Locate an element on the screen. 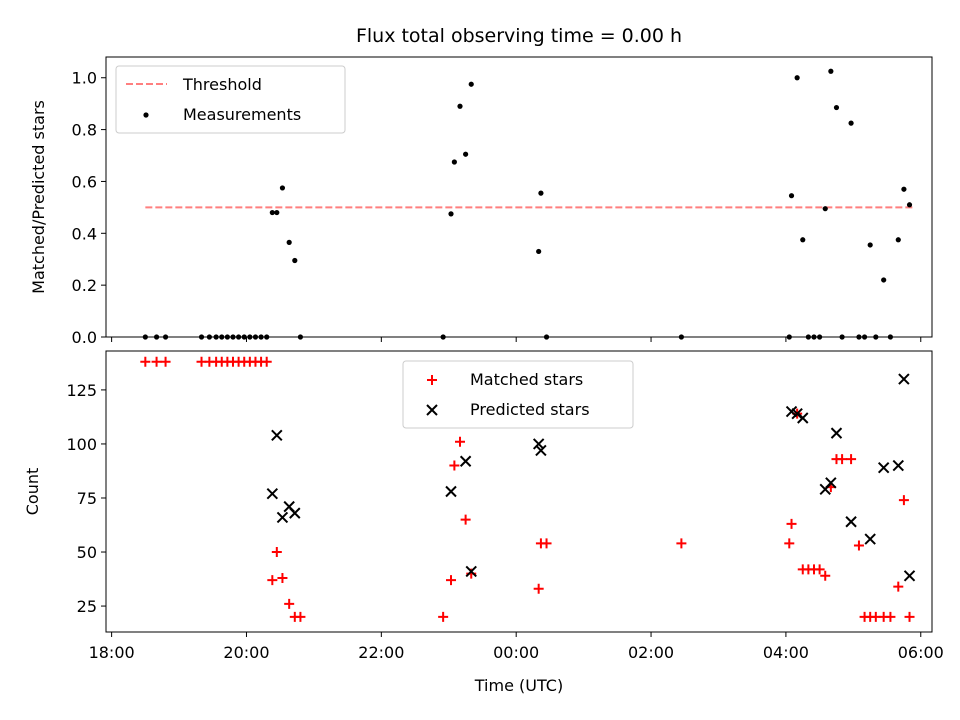 The image size is (960, 720). top-legend: Threshold Measurements is located at coordinates (230, 99).